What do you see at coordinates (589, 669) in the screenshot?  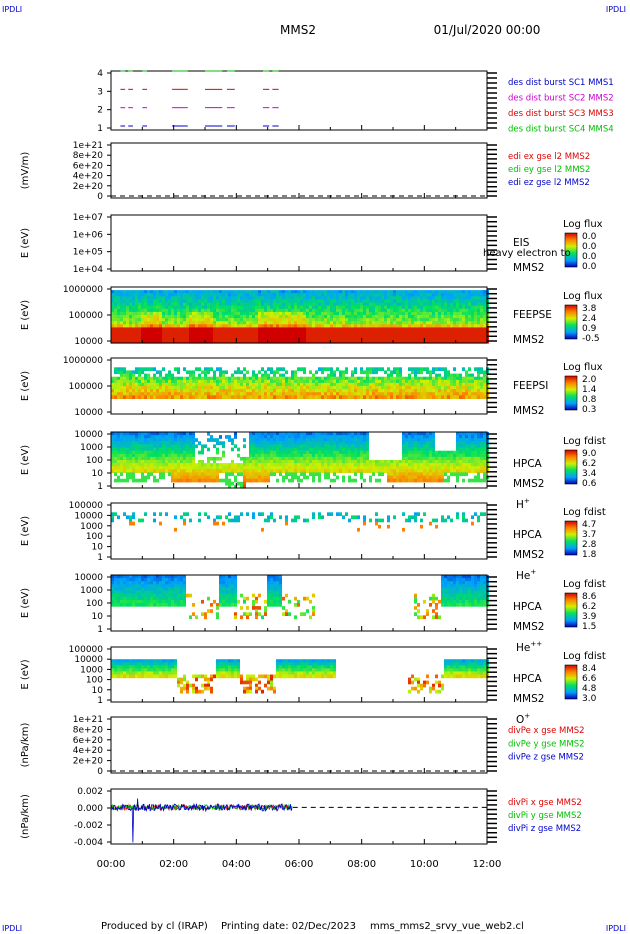 I see `colorbar-tick-label: 8.4` at bounding box center [589, 669].